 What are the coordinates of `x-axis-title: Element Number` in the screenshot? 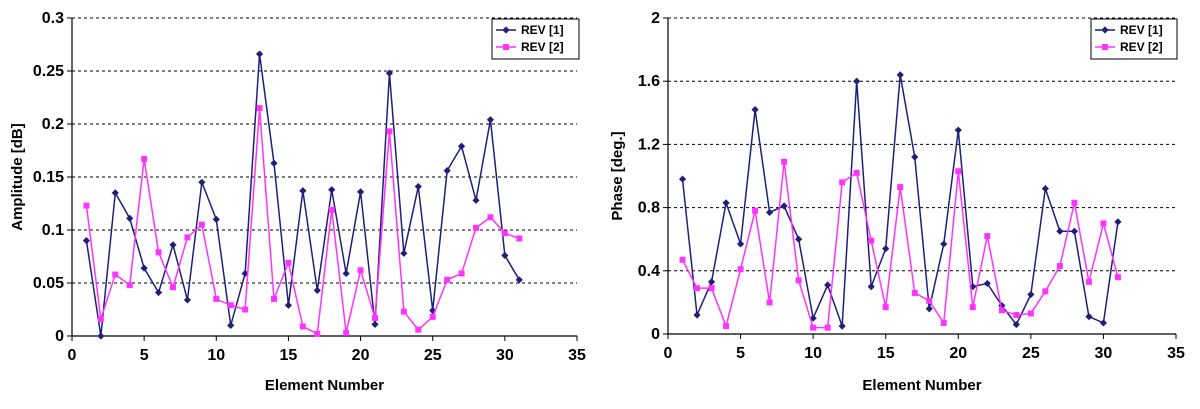 It's located at (921, 385).